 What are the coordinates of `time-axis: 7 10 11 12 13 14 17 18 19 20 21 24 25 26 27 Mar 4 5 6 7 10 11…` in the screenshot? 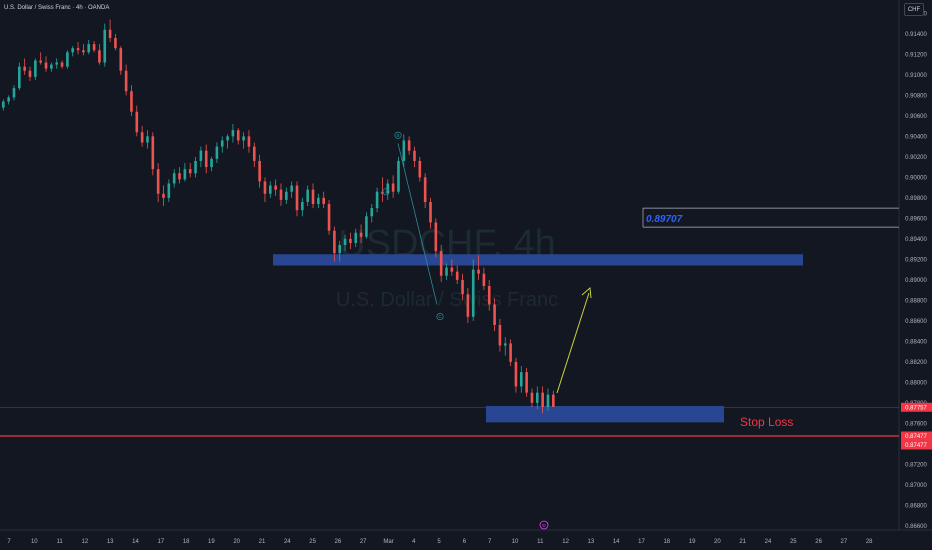 It's located at (440, 542).